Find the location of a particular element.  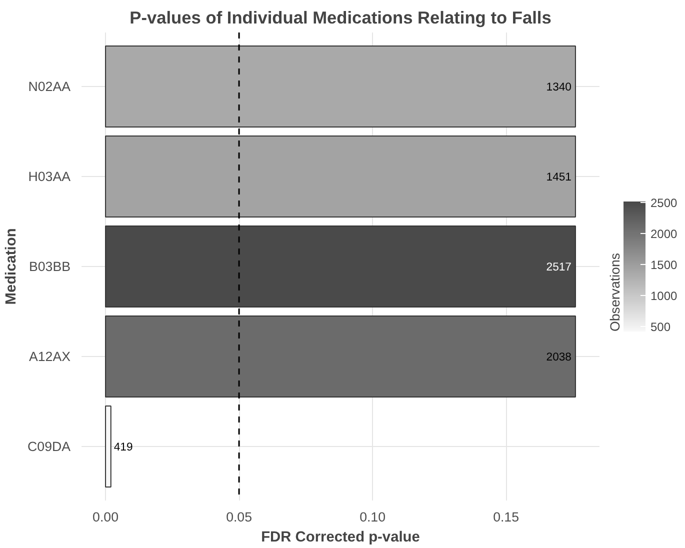

chart-title: P-values of Individual Medications Relating to Falls is located at coordinates (341, 18).